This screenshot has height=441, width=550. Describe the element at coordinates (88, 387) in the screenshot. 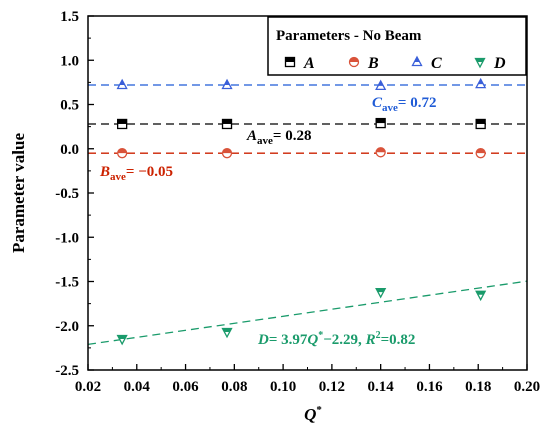

I see `x-tick-label: 0.02` at that location.